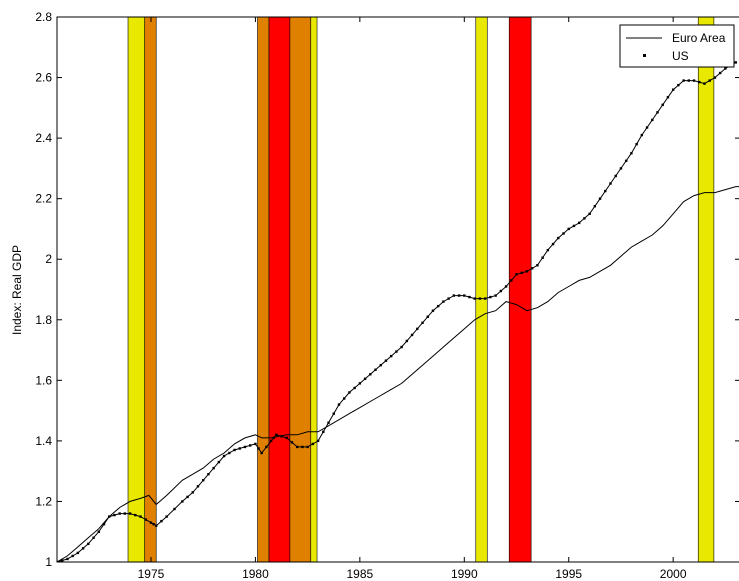 This screenshot has width=739, height=581. I want to click on y-tick-label: 1.2, so click(43, 501).